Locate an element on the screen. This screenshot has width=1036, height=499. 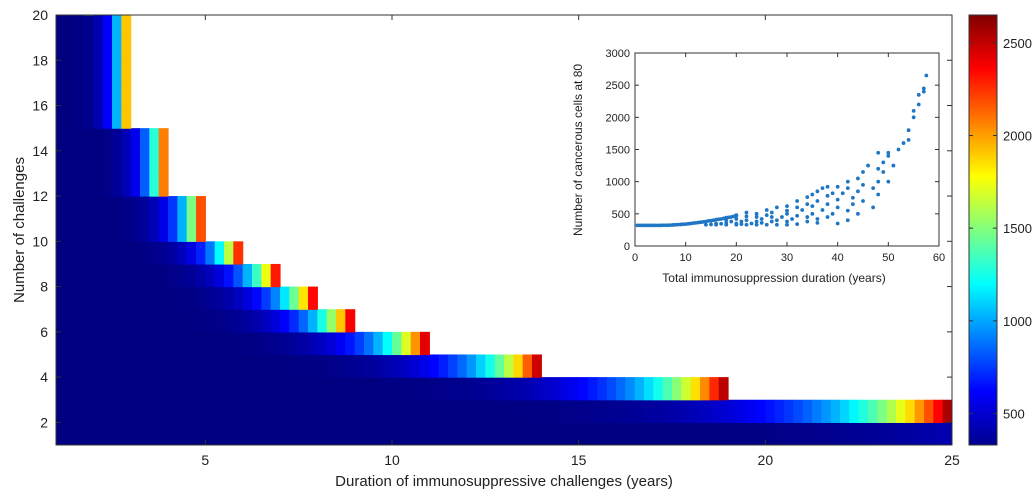
main-x-tick-label: 5 is located at coordinates (205, 460).